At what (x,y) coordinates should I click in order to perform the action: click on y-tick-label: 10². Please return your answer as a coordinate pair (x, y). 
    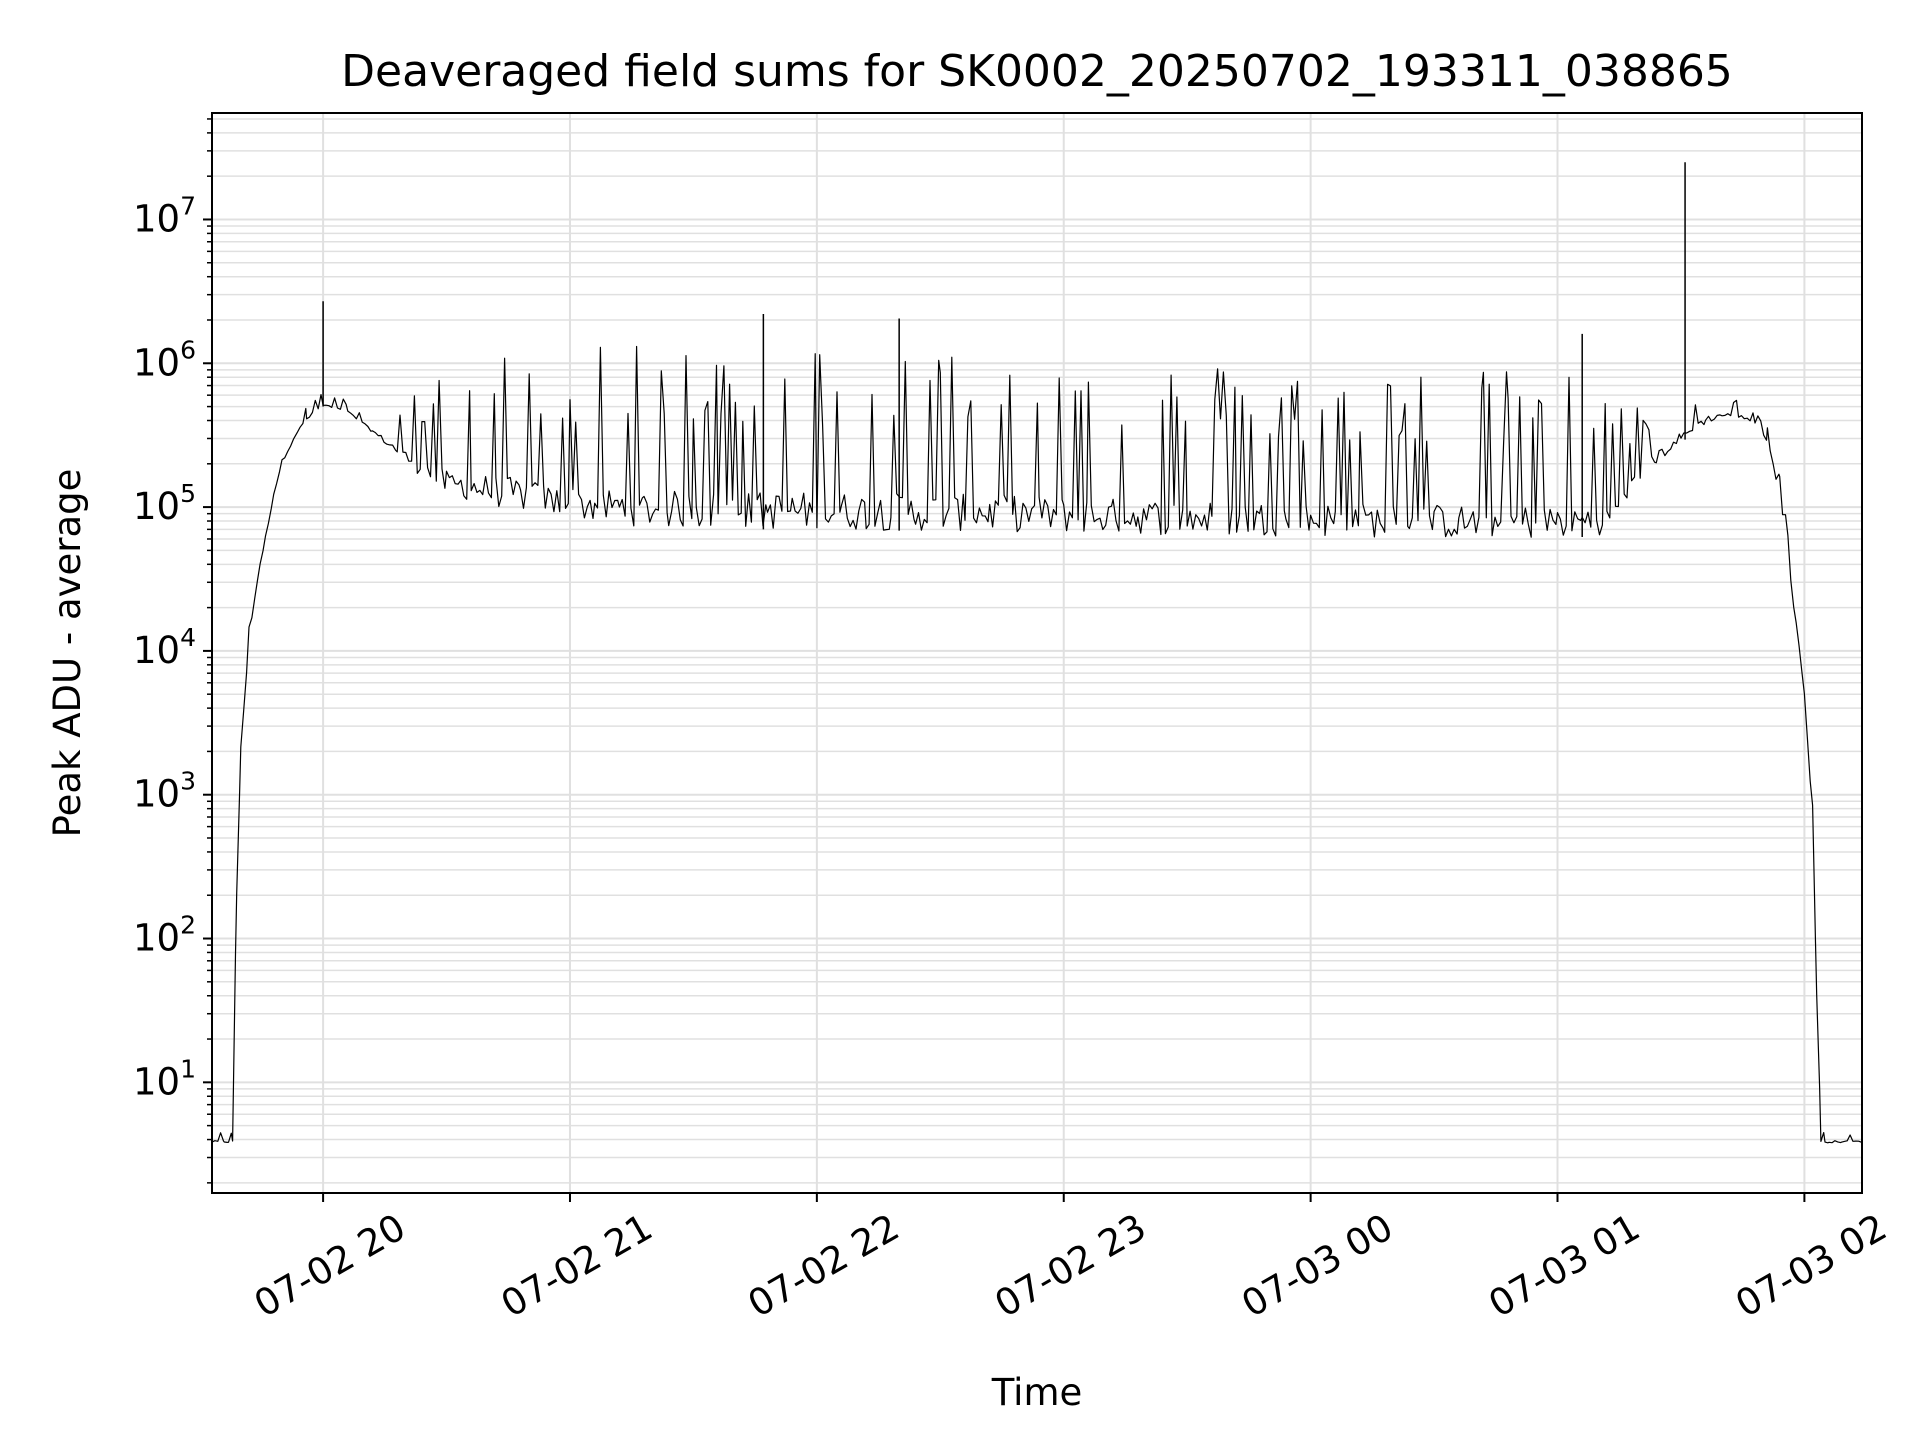
    Looking at the image, I should click on (164, 935).